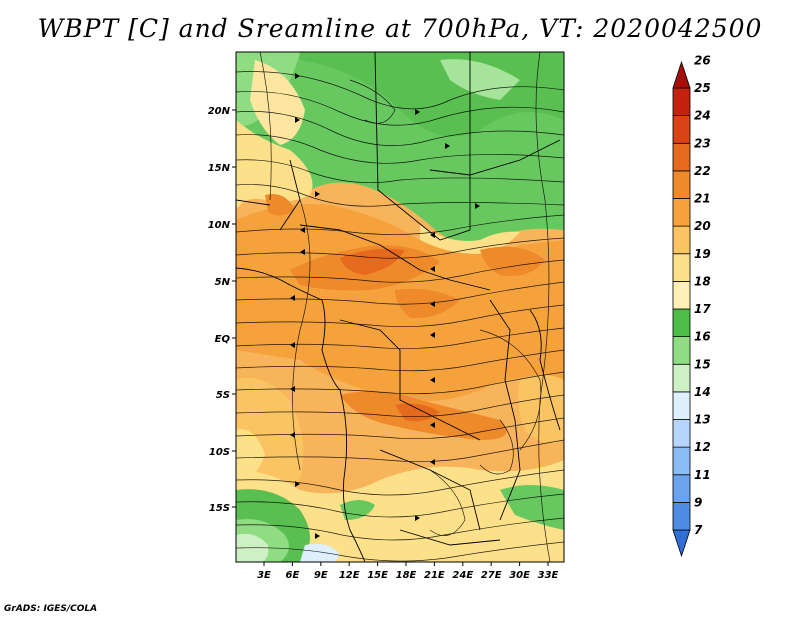 This screenshot has height=618, width=800. What do you see at coordinates (223, 282) in the screenshot?
I see `lat-tick-label: 5N` at bounding box center [223, 282].